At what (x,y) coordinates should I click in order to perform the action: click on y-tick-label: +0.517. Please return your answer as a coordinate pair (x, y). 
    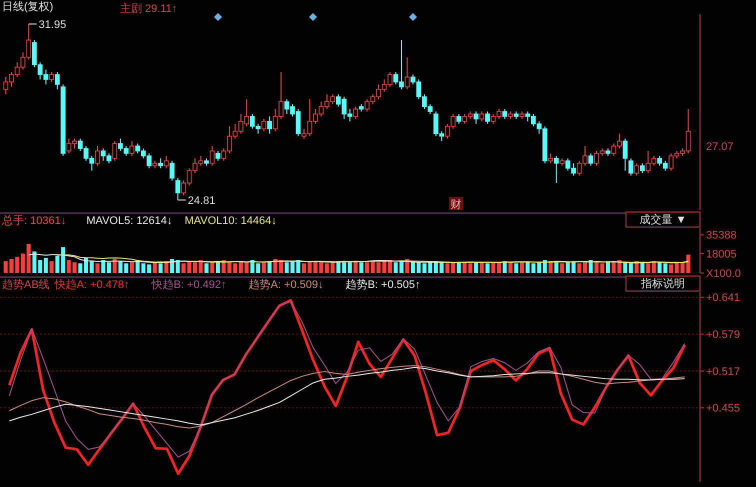
    Looking at the image, I should click on (723, 372).